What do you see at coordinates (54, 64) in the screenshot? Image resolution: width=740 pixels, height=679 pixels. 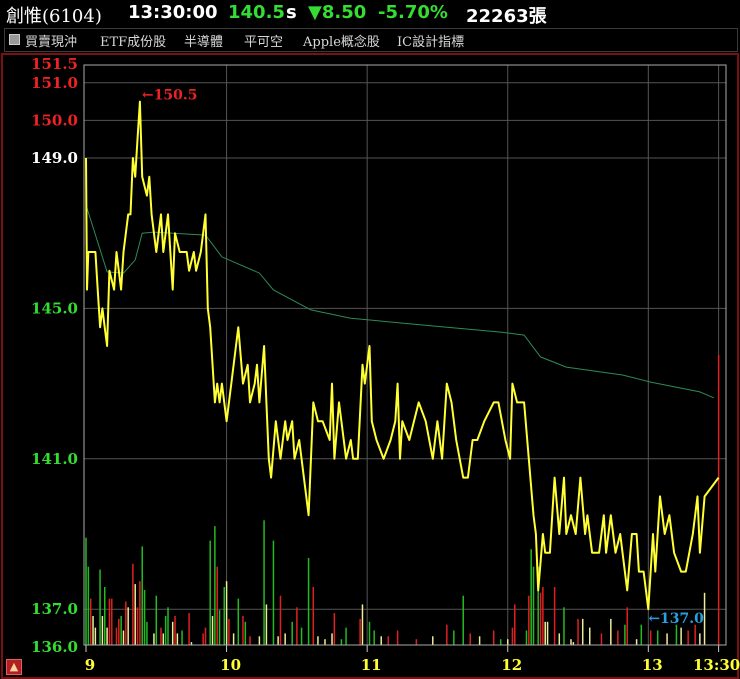 I see `y-tick-label: 151.5` at bounding box center [54, 64].